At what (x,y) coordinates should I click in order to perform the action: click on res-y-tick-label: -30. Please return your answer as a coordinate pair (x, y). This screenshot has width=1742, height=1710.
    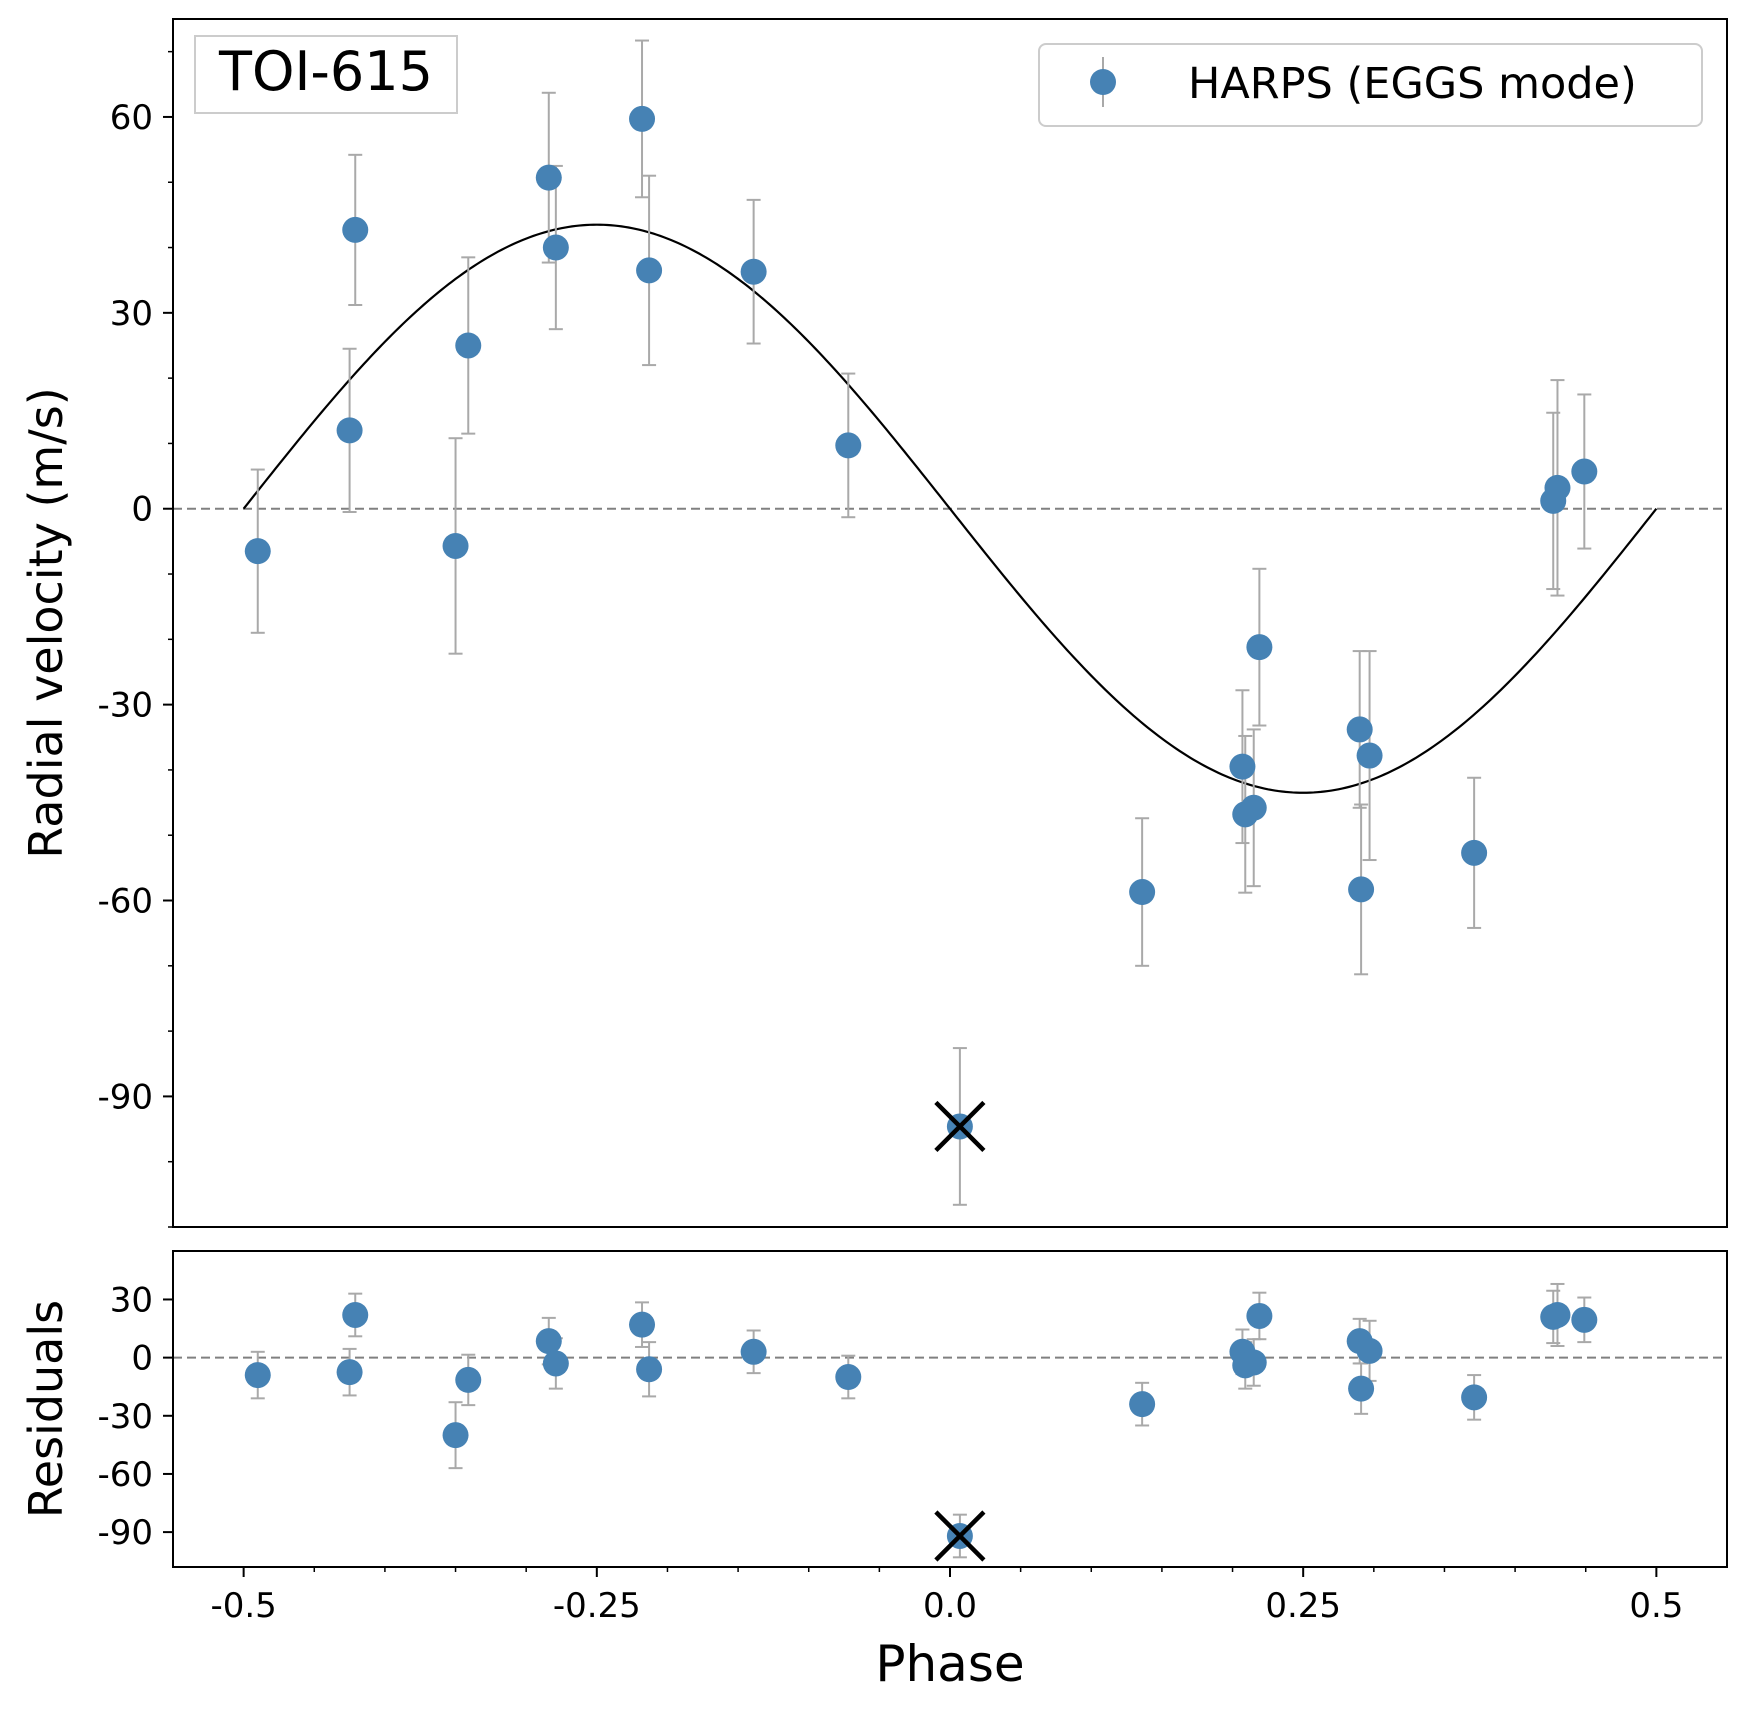
    Looking at the image, I should click on (125, 1417).